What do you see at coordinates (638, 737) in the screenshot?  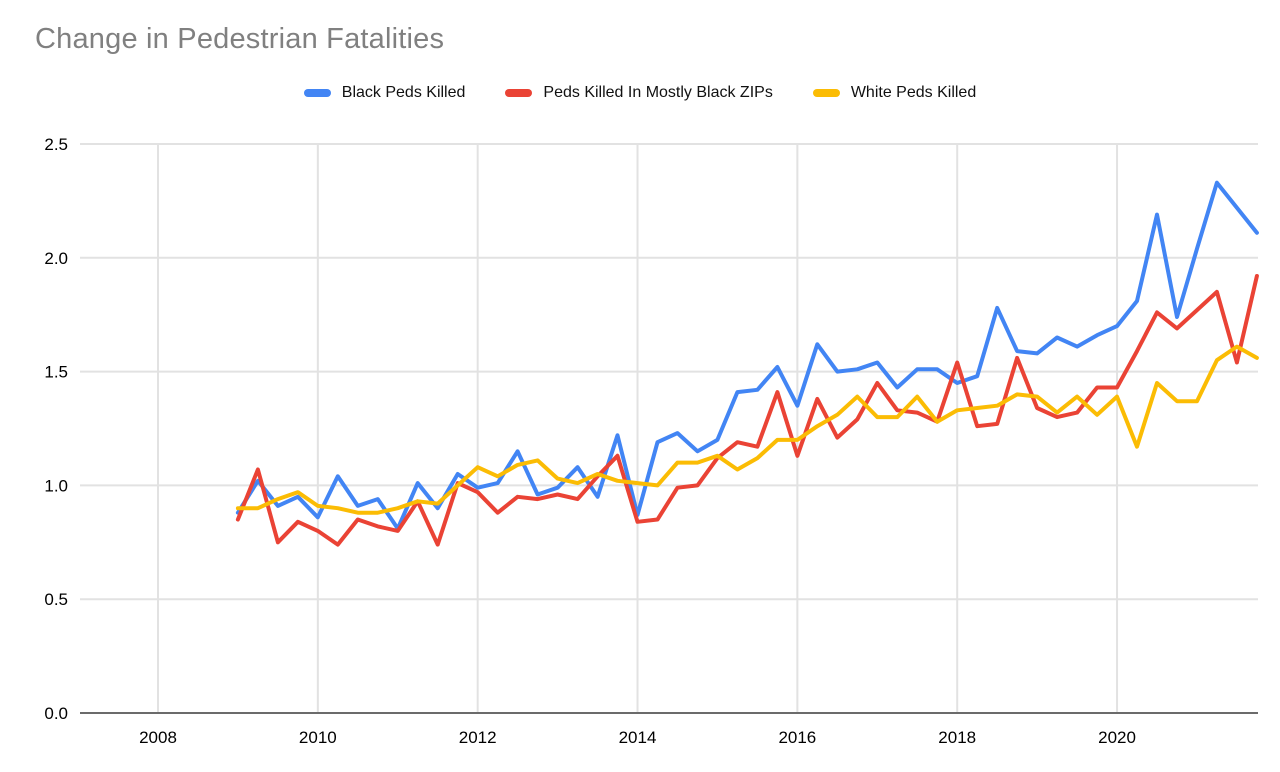 I see `x-tick-label: 2014` at bounding box center [638, 737].